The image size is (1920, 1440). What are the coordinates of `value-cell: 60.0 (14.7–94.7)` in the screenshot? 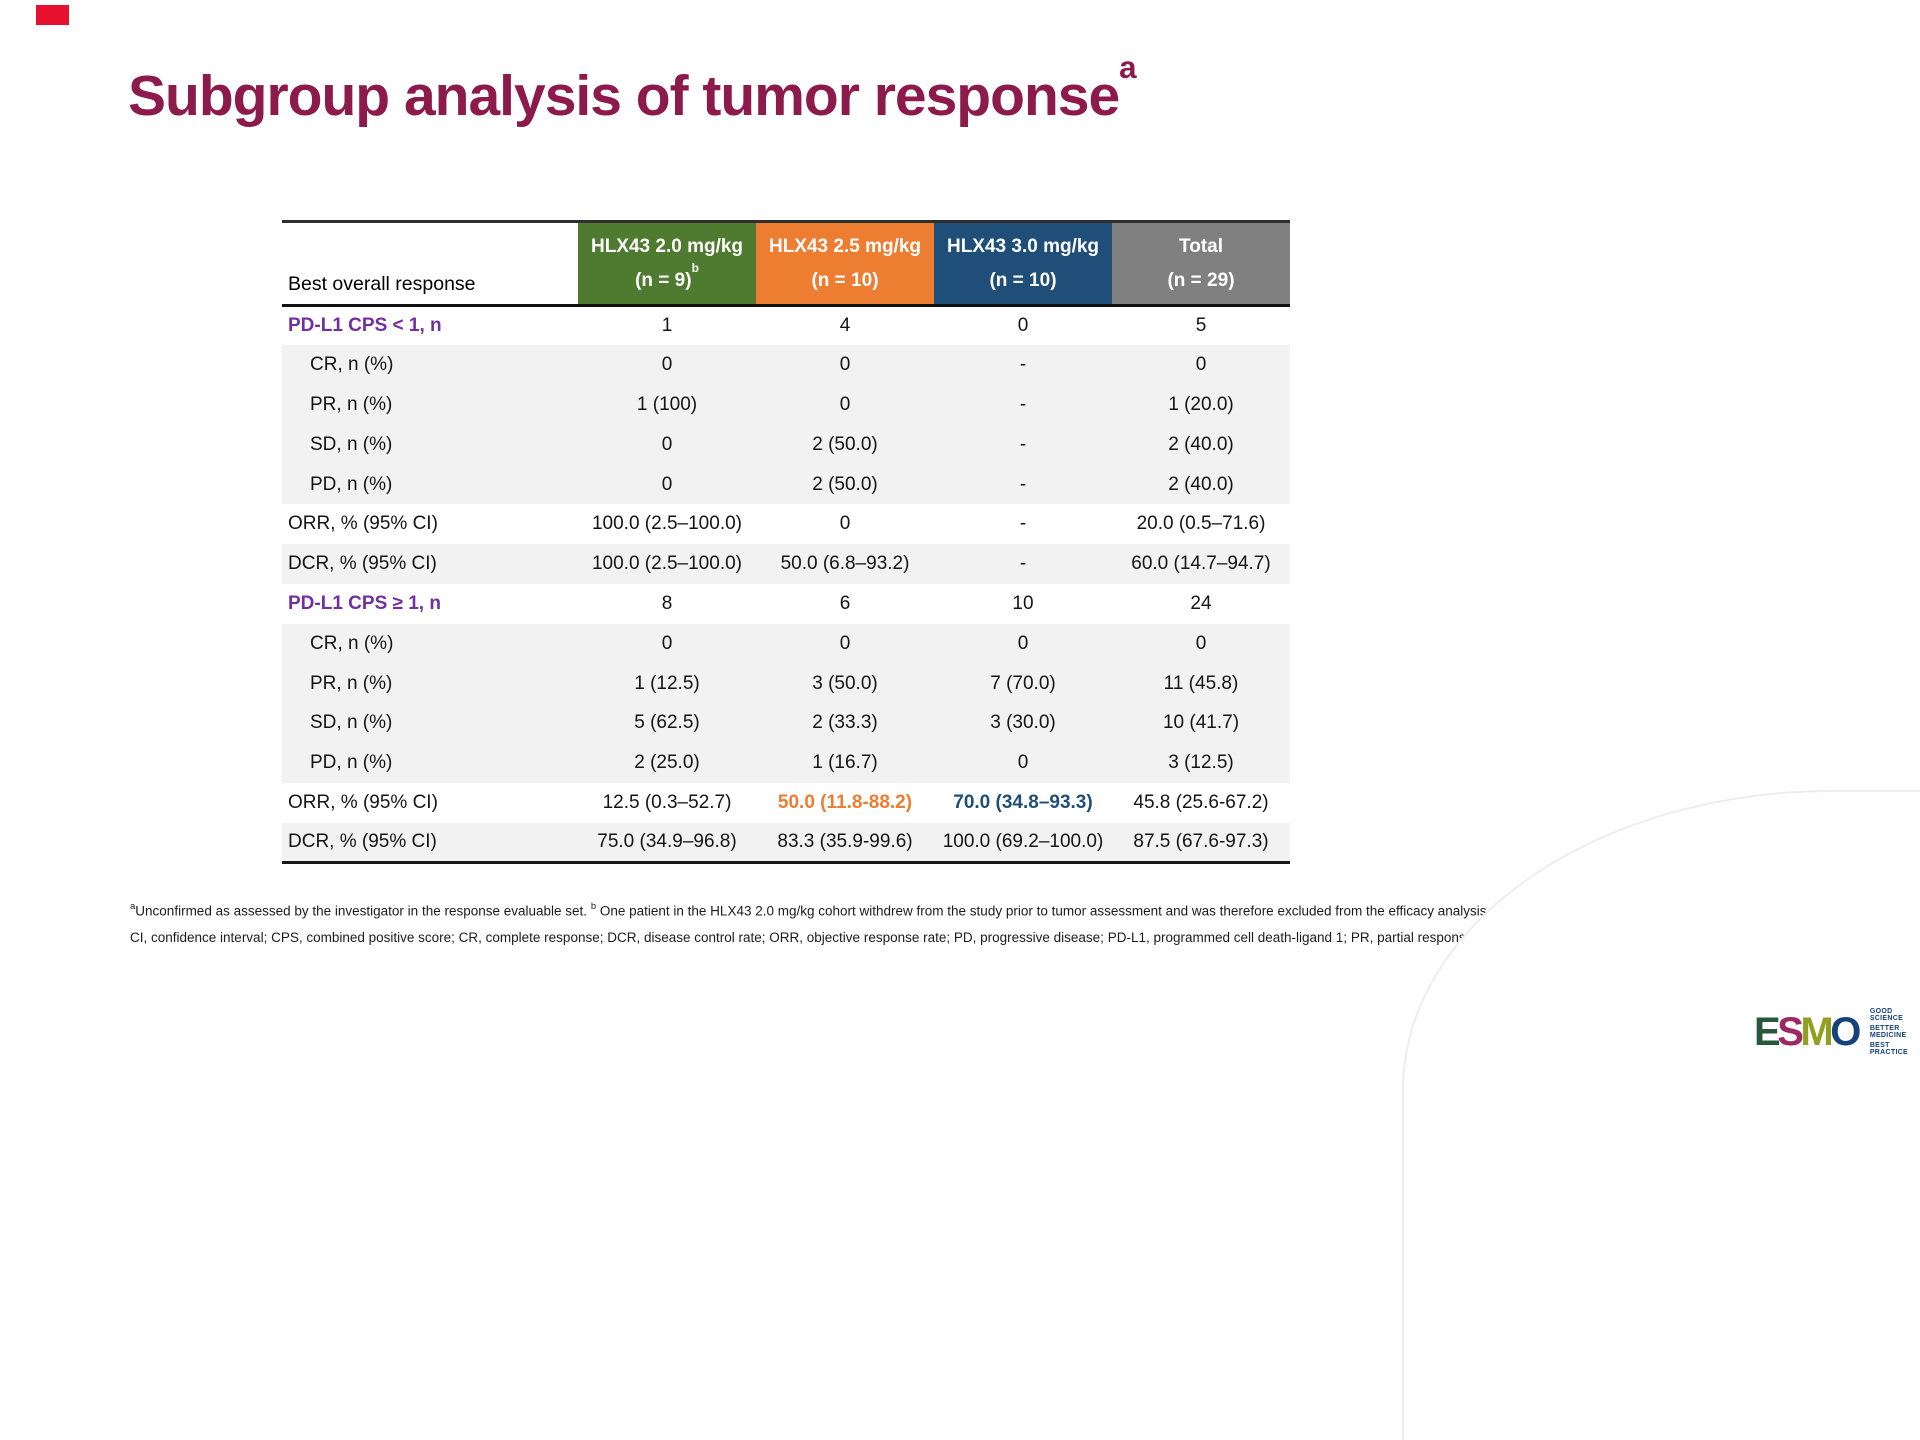 It's located at (1201, 564).